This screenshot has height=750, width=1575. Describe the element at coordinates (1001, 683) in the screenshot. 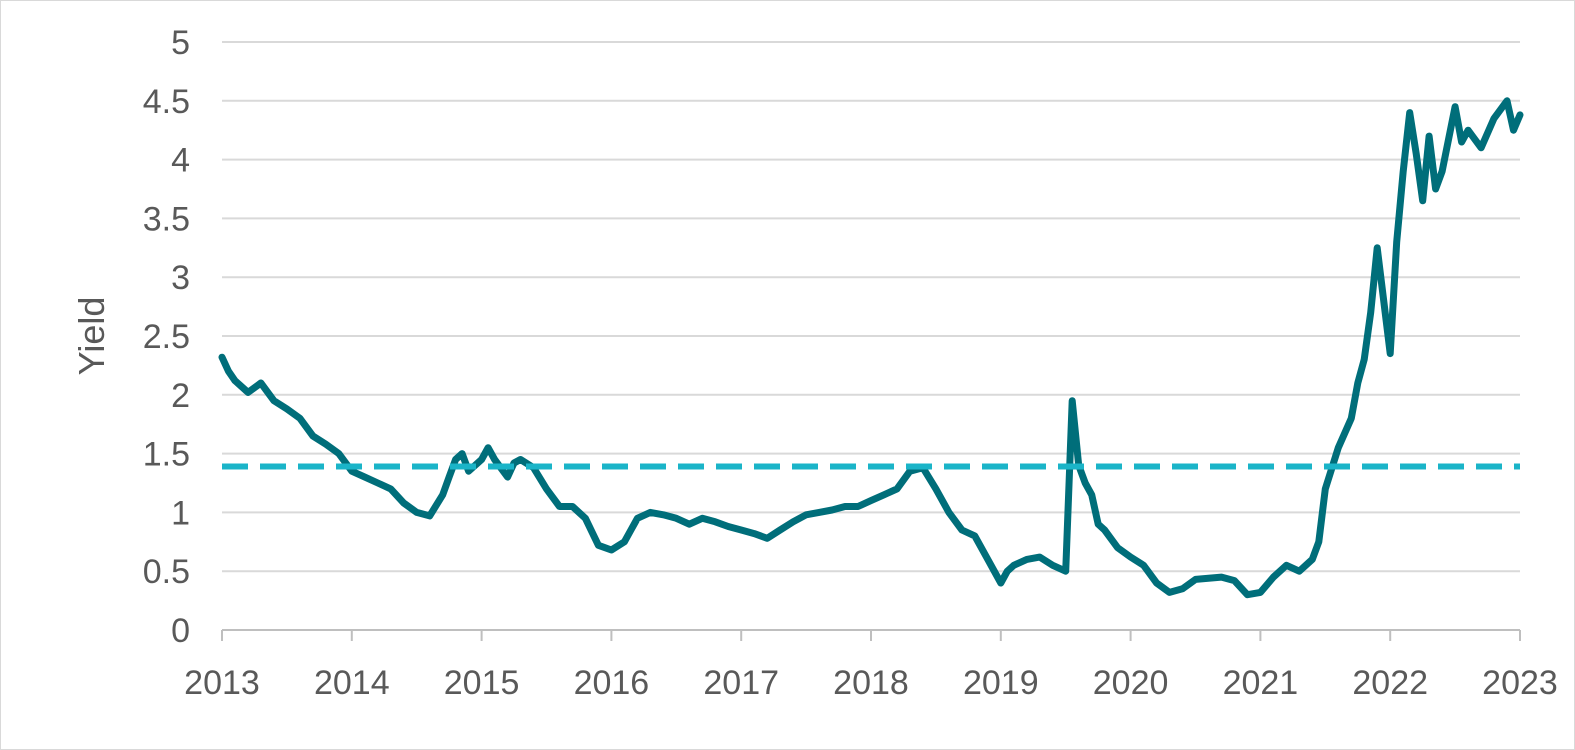

I see `x-tick-label: 2019` at that location.